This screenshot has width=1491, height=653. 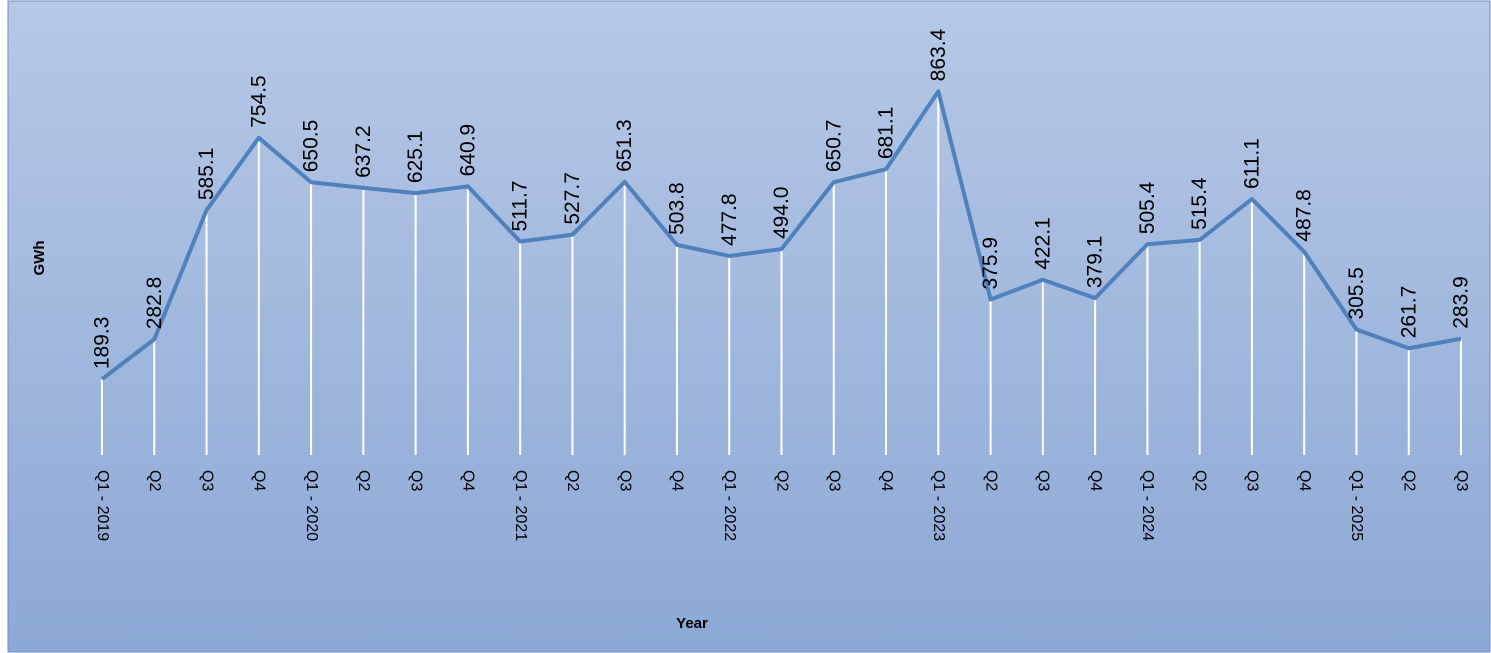 I want to click on data-label: 637.2, so click(x=363, y=151).